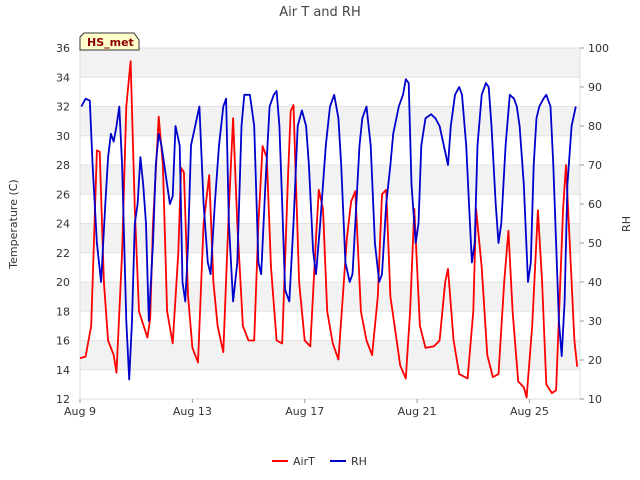 This screenshot has width=640, height=480. I want to click on y-left-tick-label: 16, so click(63, 341).